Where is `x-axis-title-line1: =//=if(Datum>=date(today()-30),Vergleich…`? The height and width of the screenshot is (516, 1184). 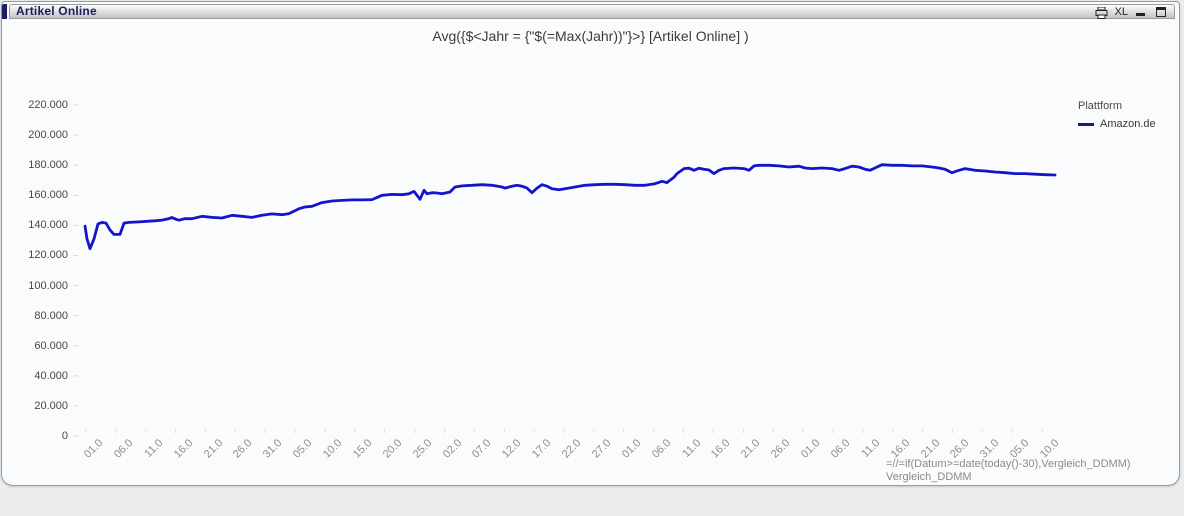
x-axis-title-line1: =//=if(Datum>=date(today()-30),Vergleich… is located at coordinates (1008, 464).